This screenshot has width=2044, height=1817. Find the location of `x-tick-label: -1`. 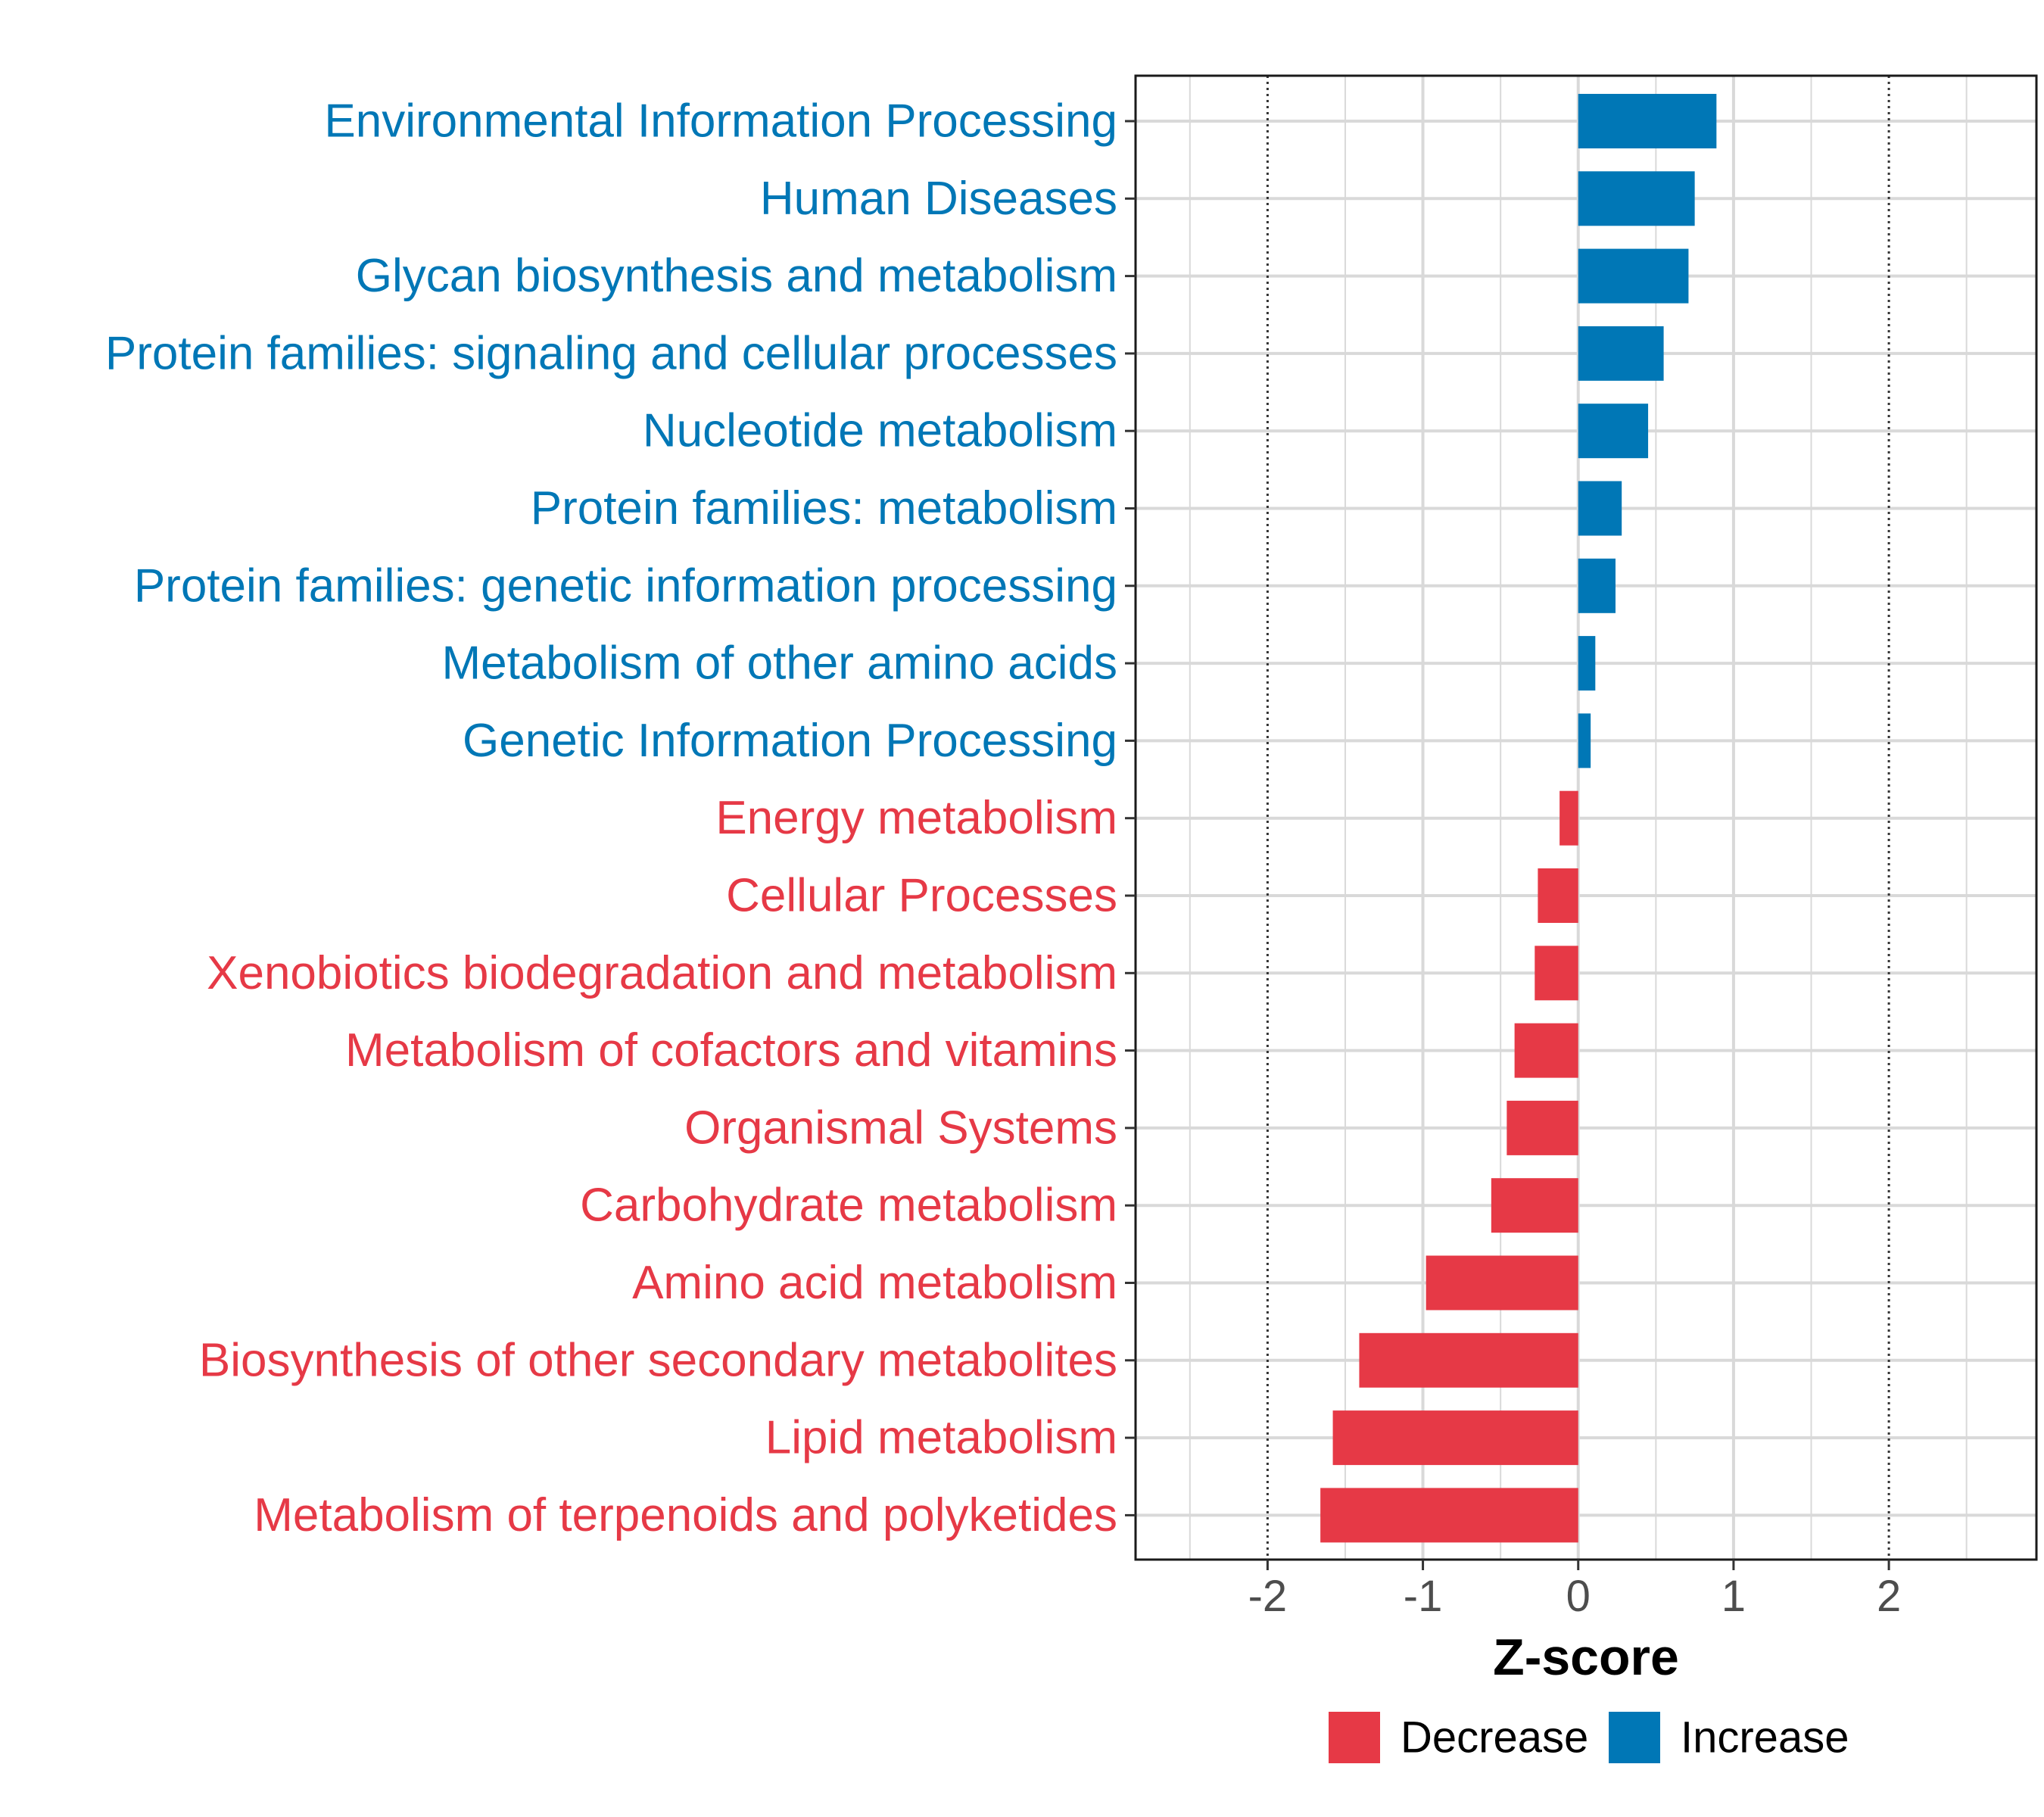

x-tick-label: -1 is located at coordinates (1423, 1596).